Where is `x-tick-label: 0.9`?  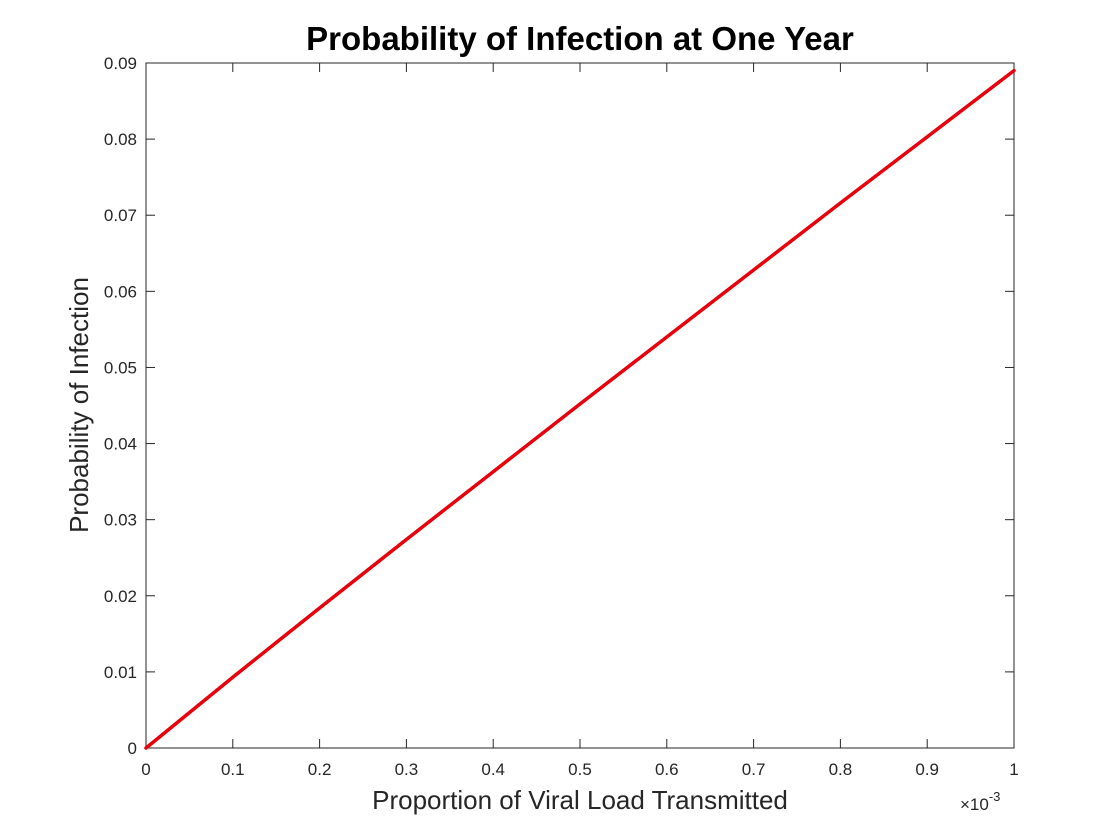
x-tick-label: 0.9 is located at coordinates (927, 769).